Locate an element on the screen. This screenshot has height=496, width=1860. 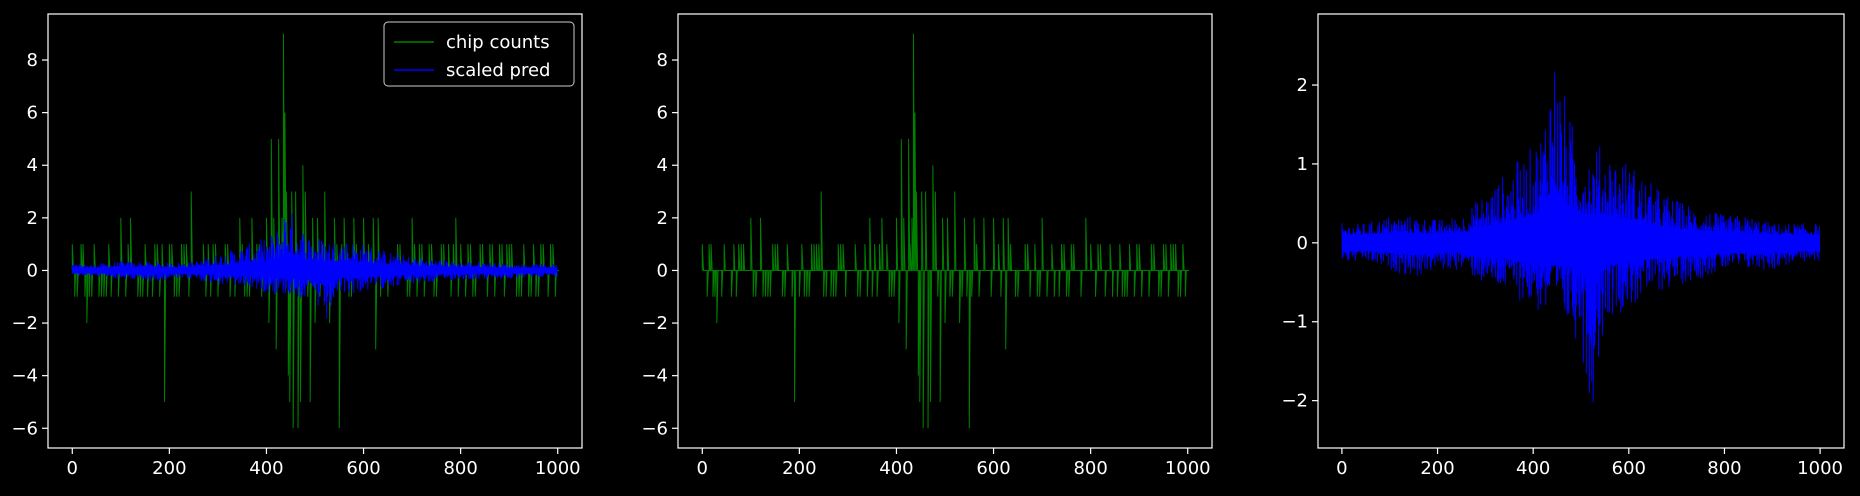
legend-label: chip counts is located at coordinates (498, 42).